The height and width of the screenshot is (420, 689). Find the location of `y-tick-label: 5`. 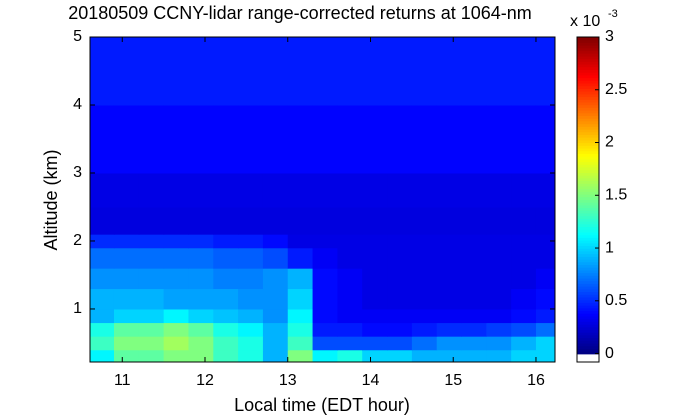

y-tick-label: 5 is located at coordinates (77, 36).